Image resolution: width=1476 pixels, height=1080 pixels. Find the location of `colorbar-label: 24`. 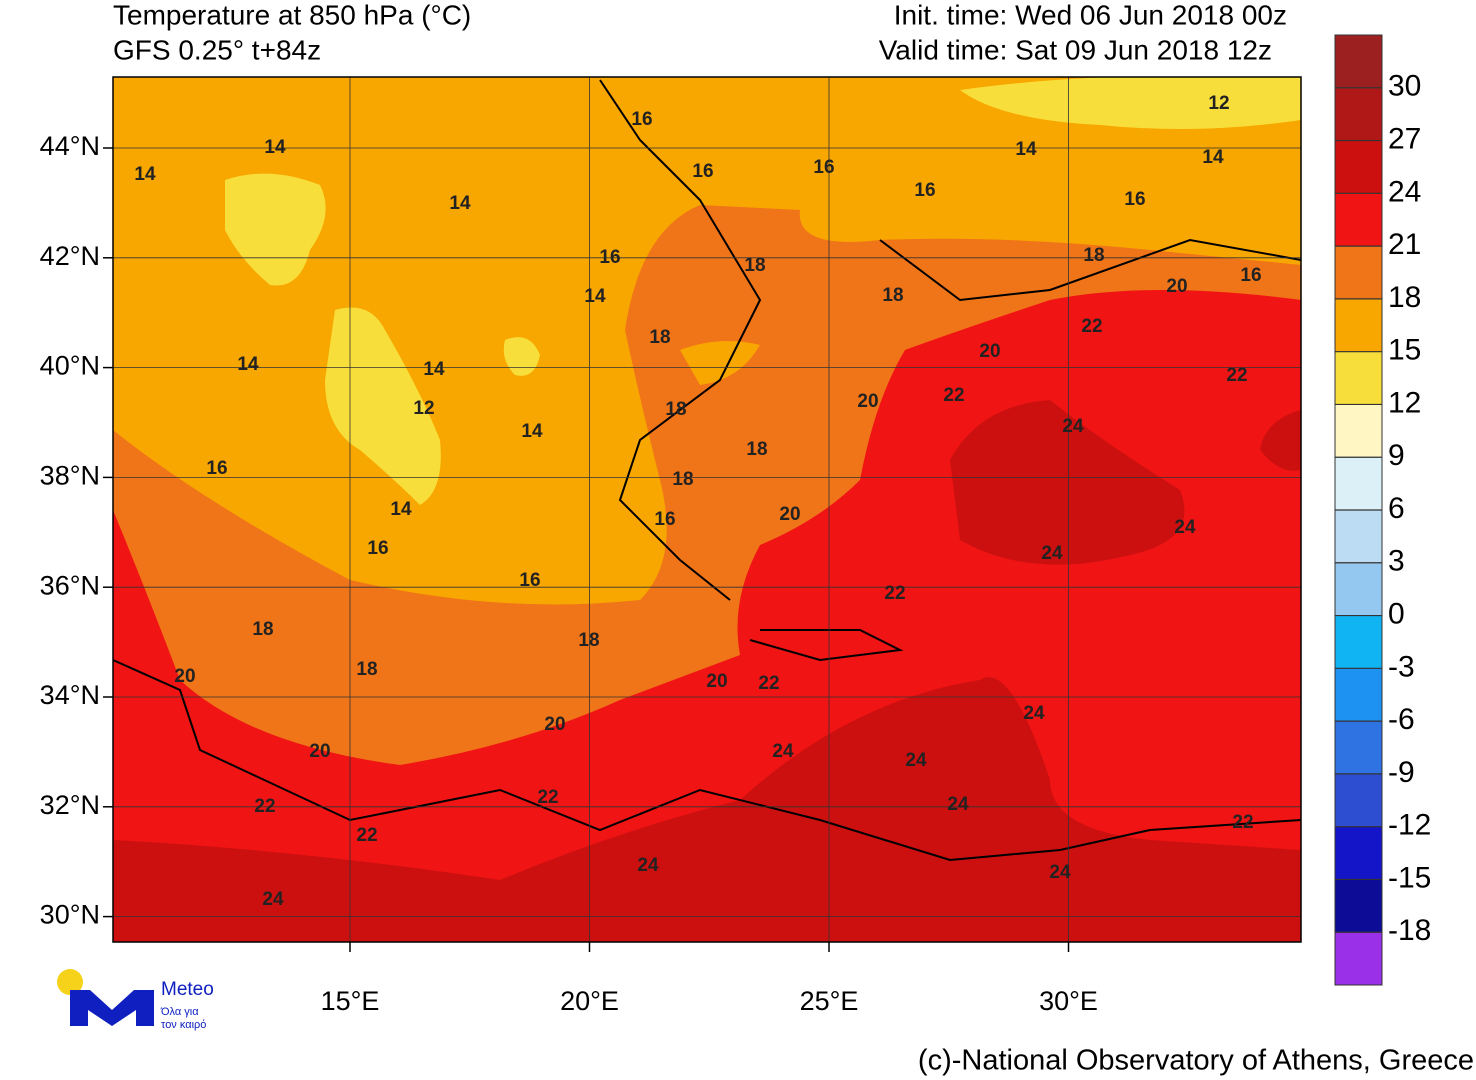

colorbar-label: 24 is located at coordinates (1404, 191).